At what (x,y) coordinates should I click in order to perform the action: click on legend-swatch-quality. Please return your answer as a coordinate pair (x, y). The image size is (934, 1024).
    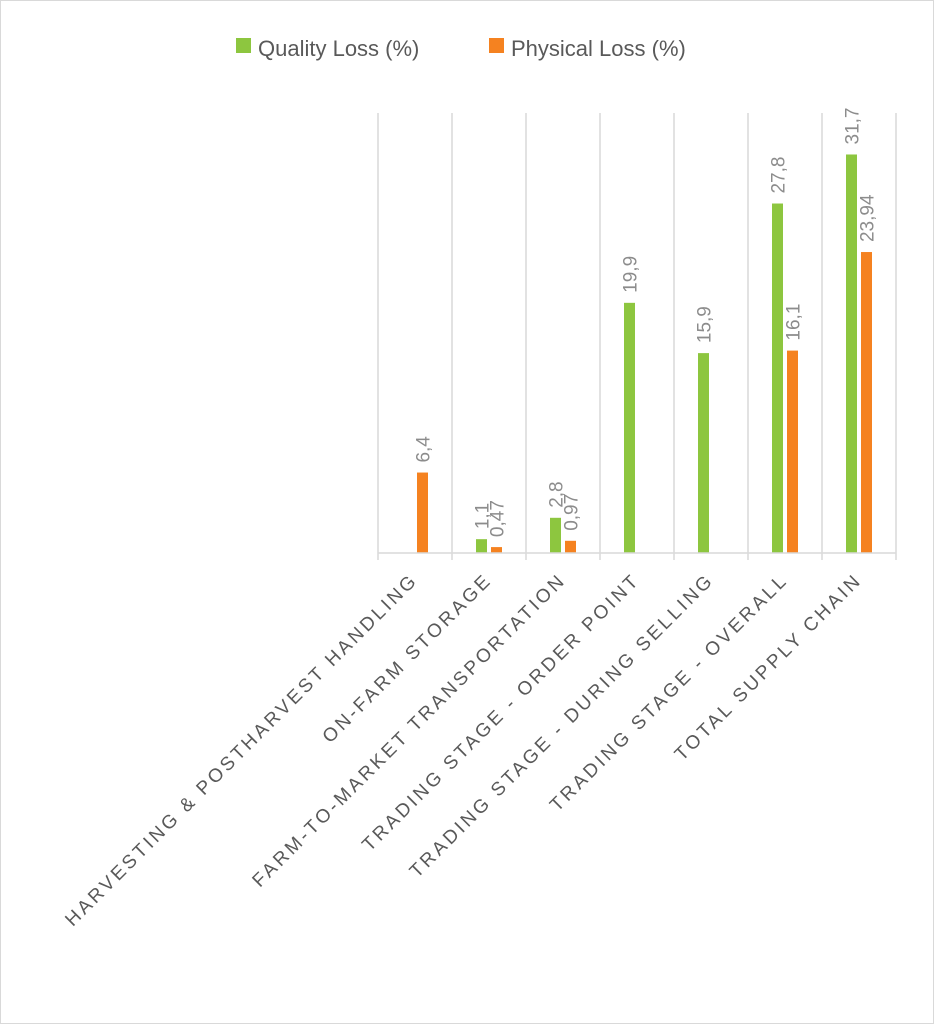
    Looking at the image, I should click on (243, 45).